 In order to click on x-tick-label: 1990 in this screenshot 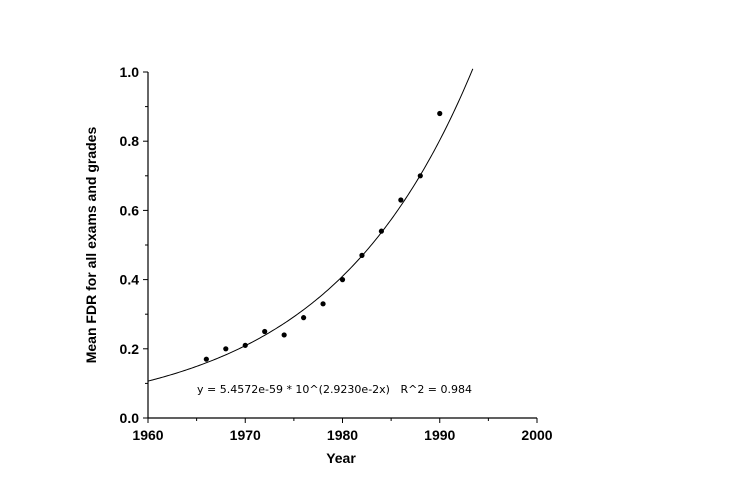, I will do `click(439, 435)`.